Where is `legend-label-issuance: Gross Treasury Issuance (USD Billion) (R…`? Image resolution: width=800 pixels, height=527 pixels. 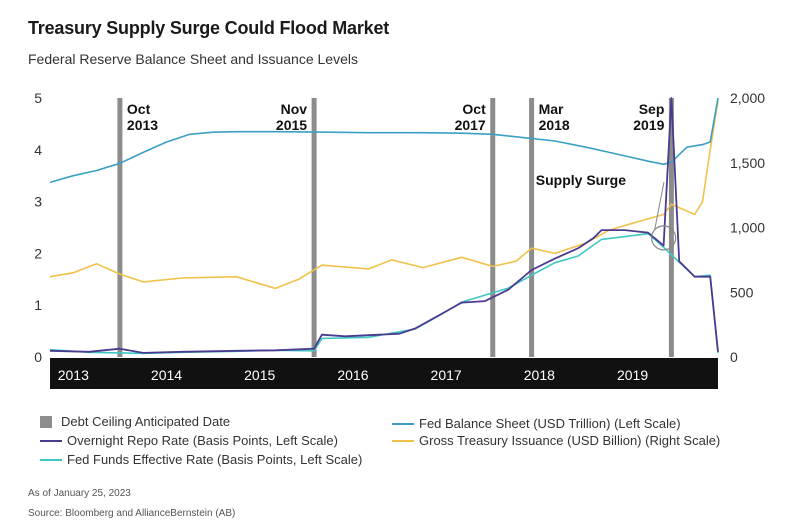
legend-label-issuance: Gross Treasury Issuance (USD Billion) (R… is located at coordinates (570, 440).